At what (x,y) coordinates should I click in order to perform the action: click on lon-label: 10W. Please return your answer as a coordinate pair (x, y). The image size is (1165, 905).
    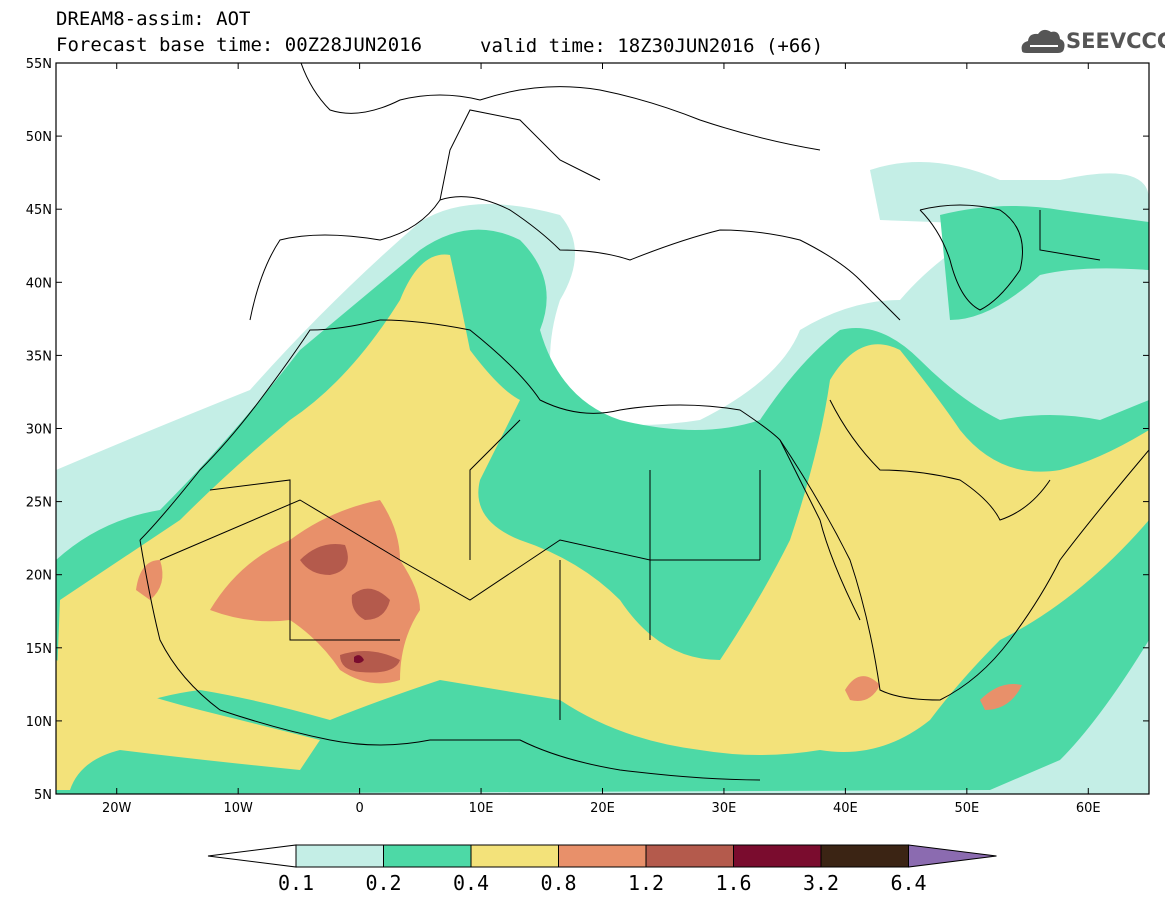
    Looking at the image, I should click on (238, 808).